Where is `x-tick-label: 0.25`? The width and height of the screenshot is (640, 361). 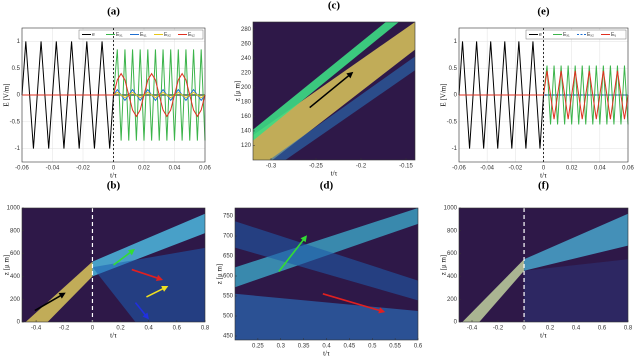
x-tick-label: 0.25 is located at coordinates (258, 347).